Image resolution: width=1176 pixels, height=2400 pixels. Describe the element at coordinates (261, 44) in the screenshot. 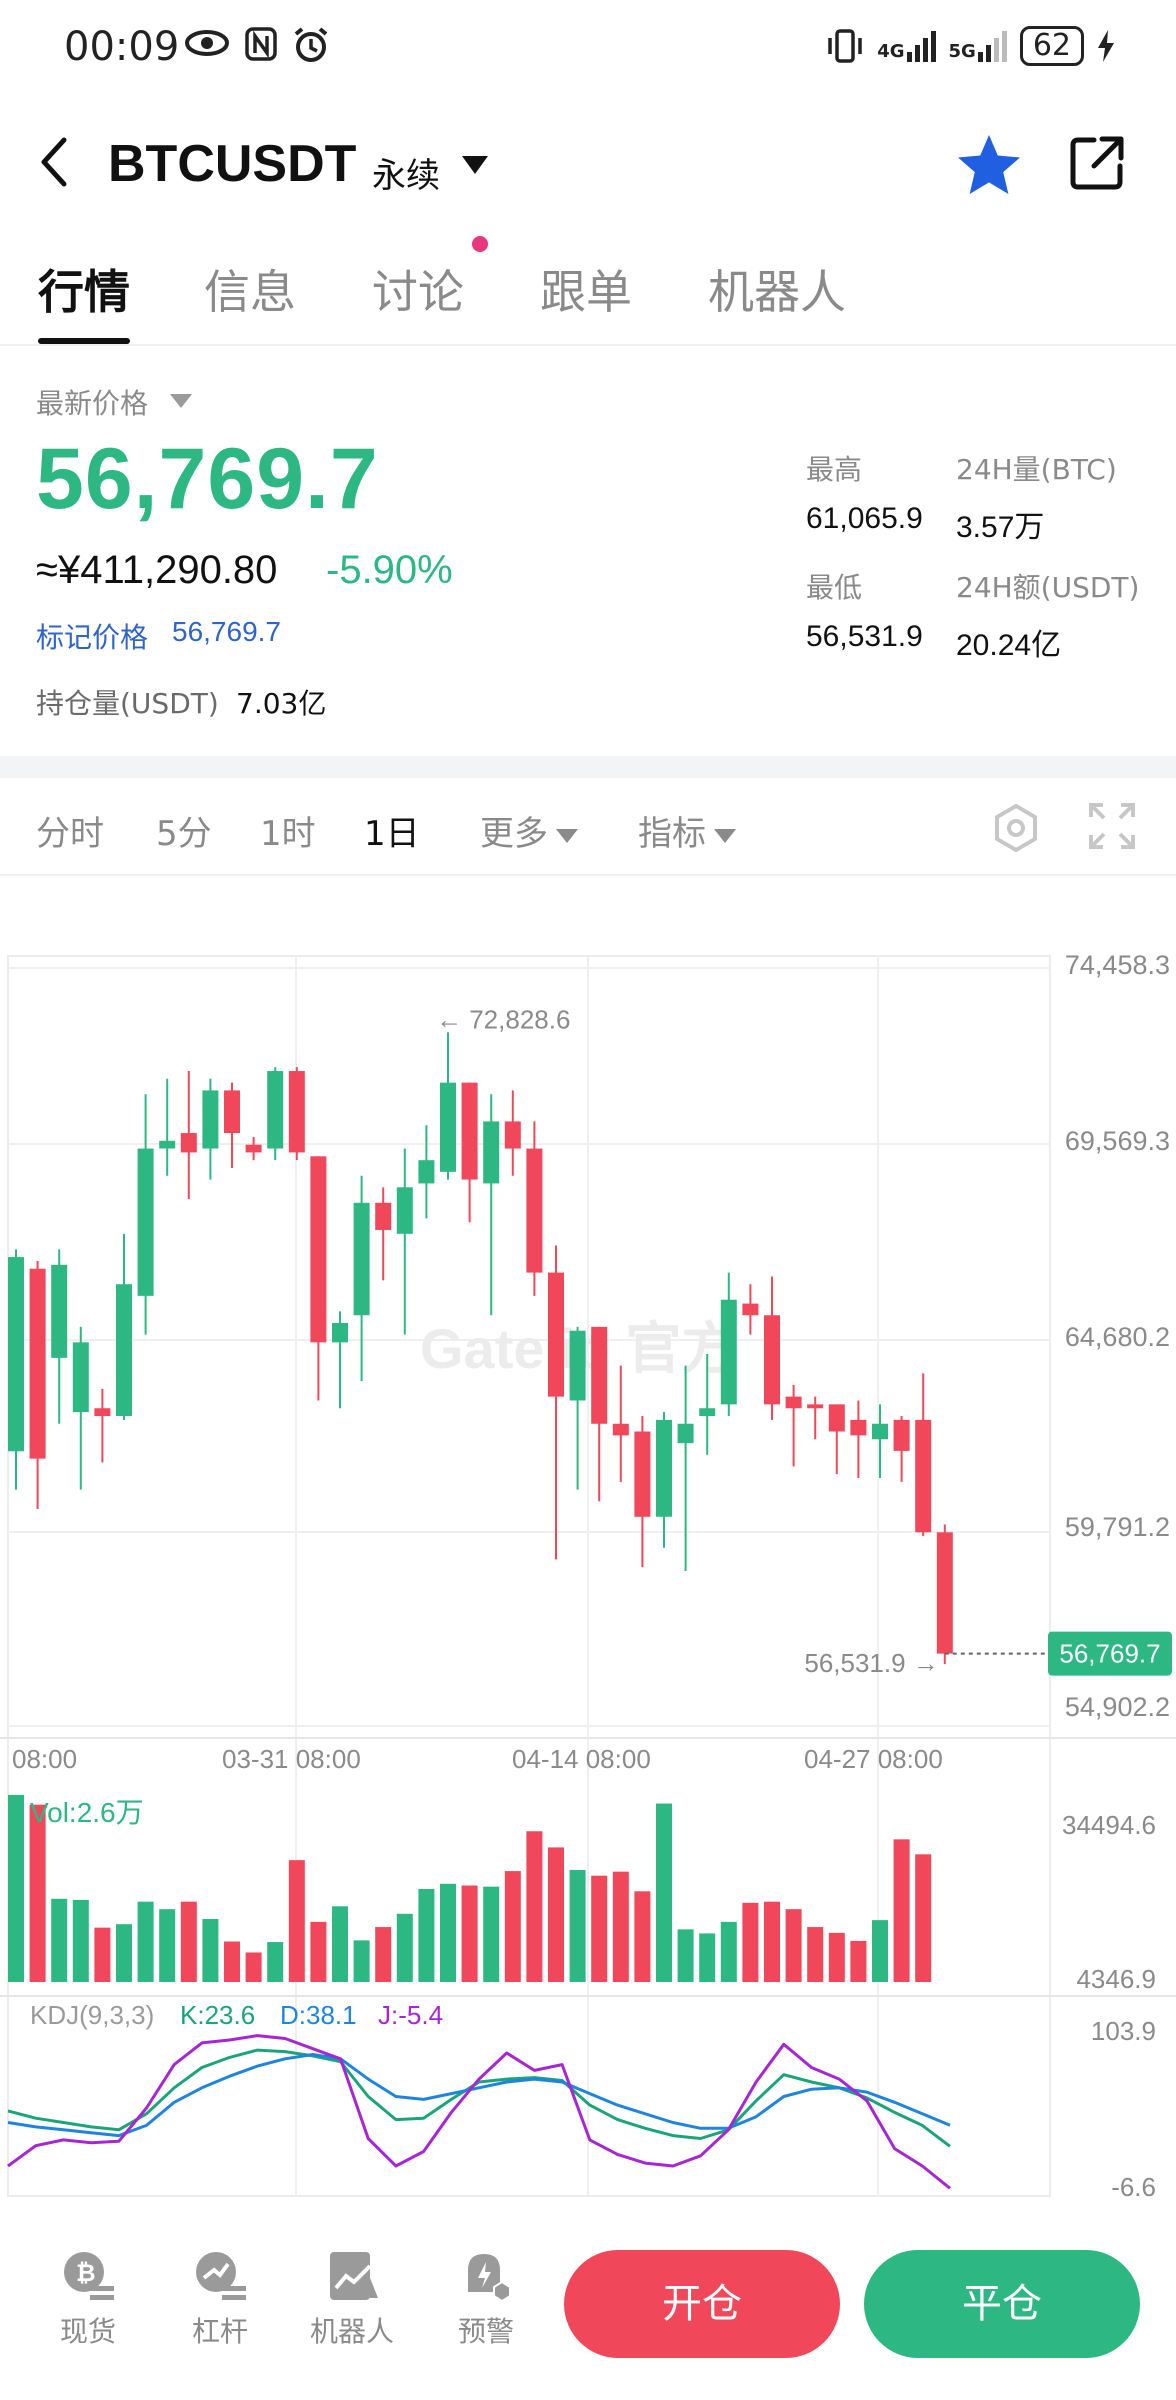

I see `nfc-icon` at that location.